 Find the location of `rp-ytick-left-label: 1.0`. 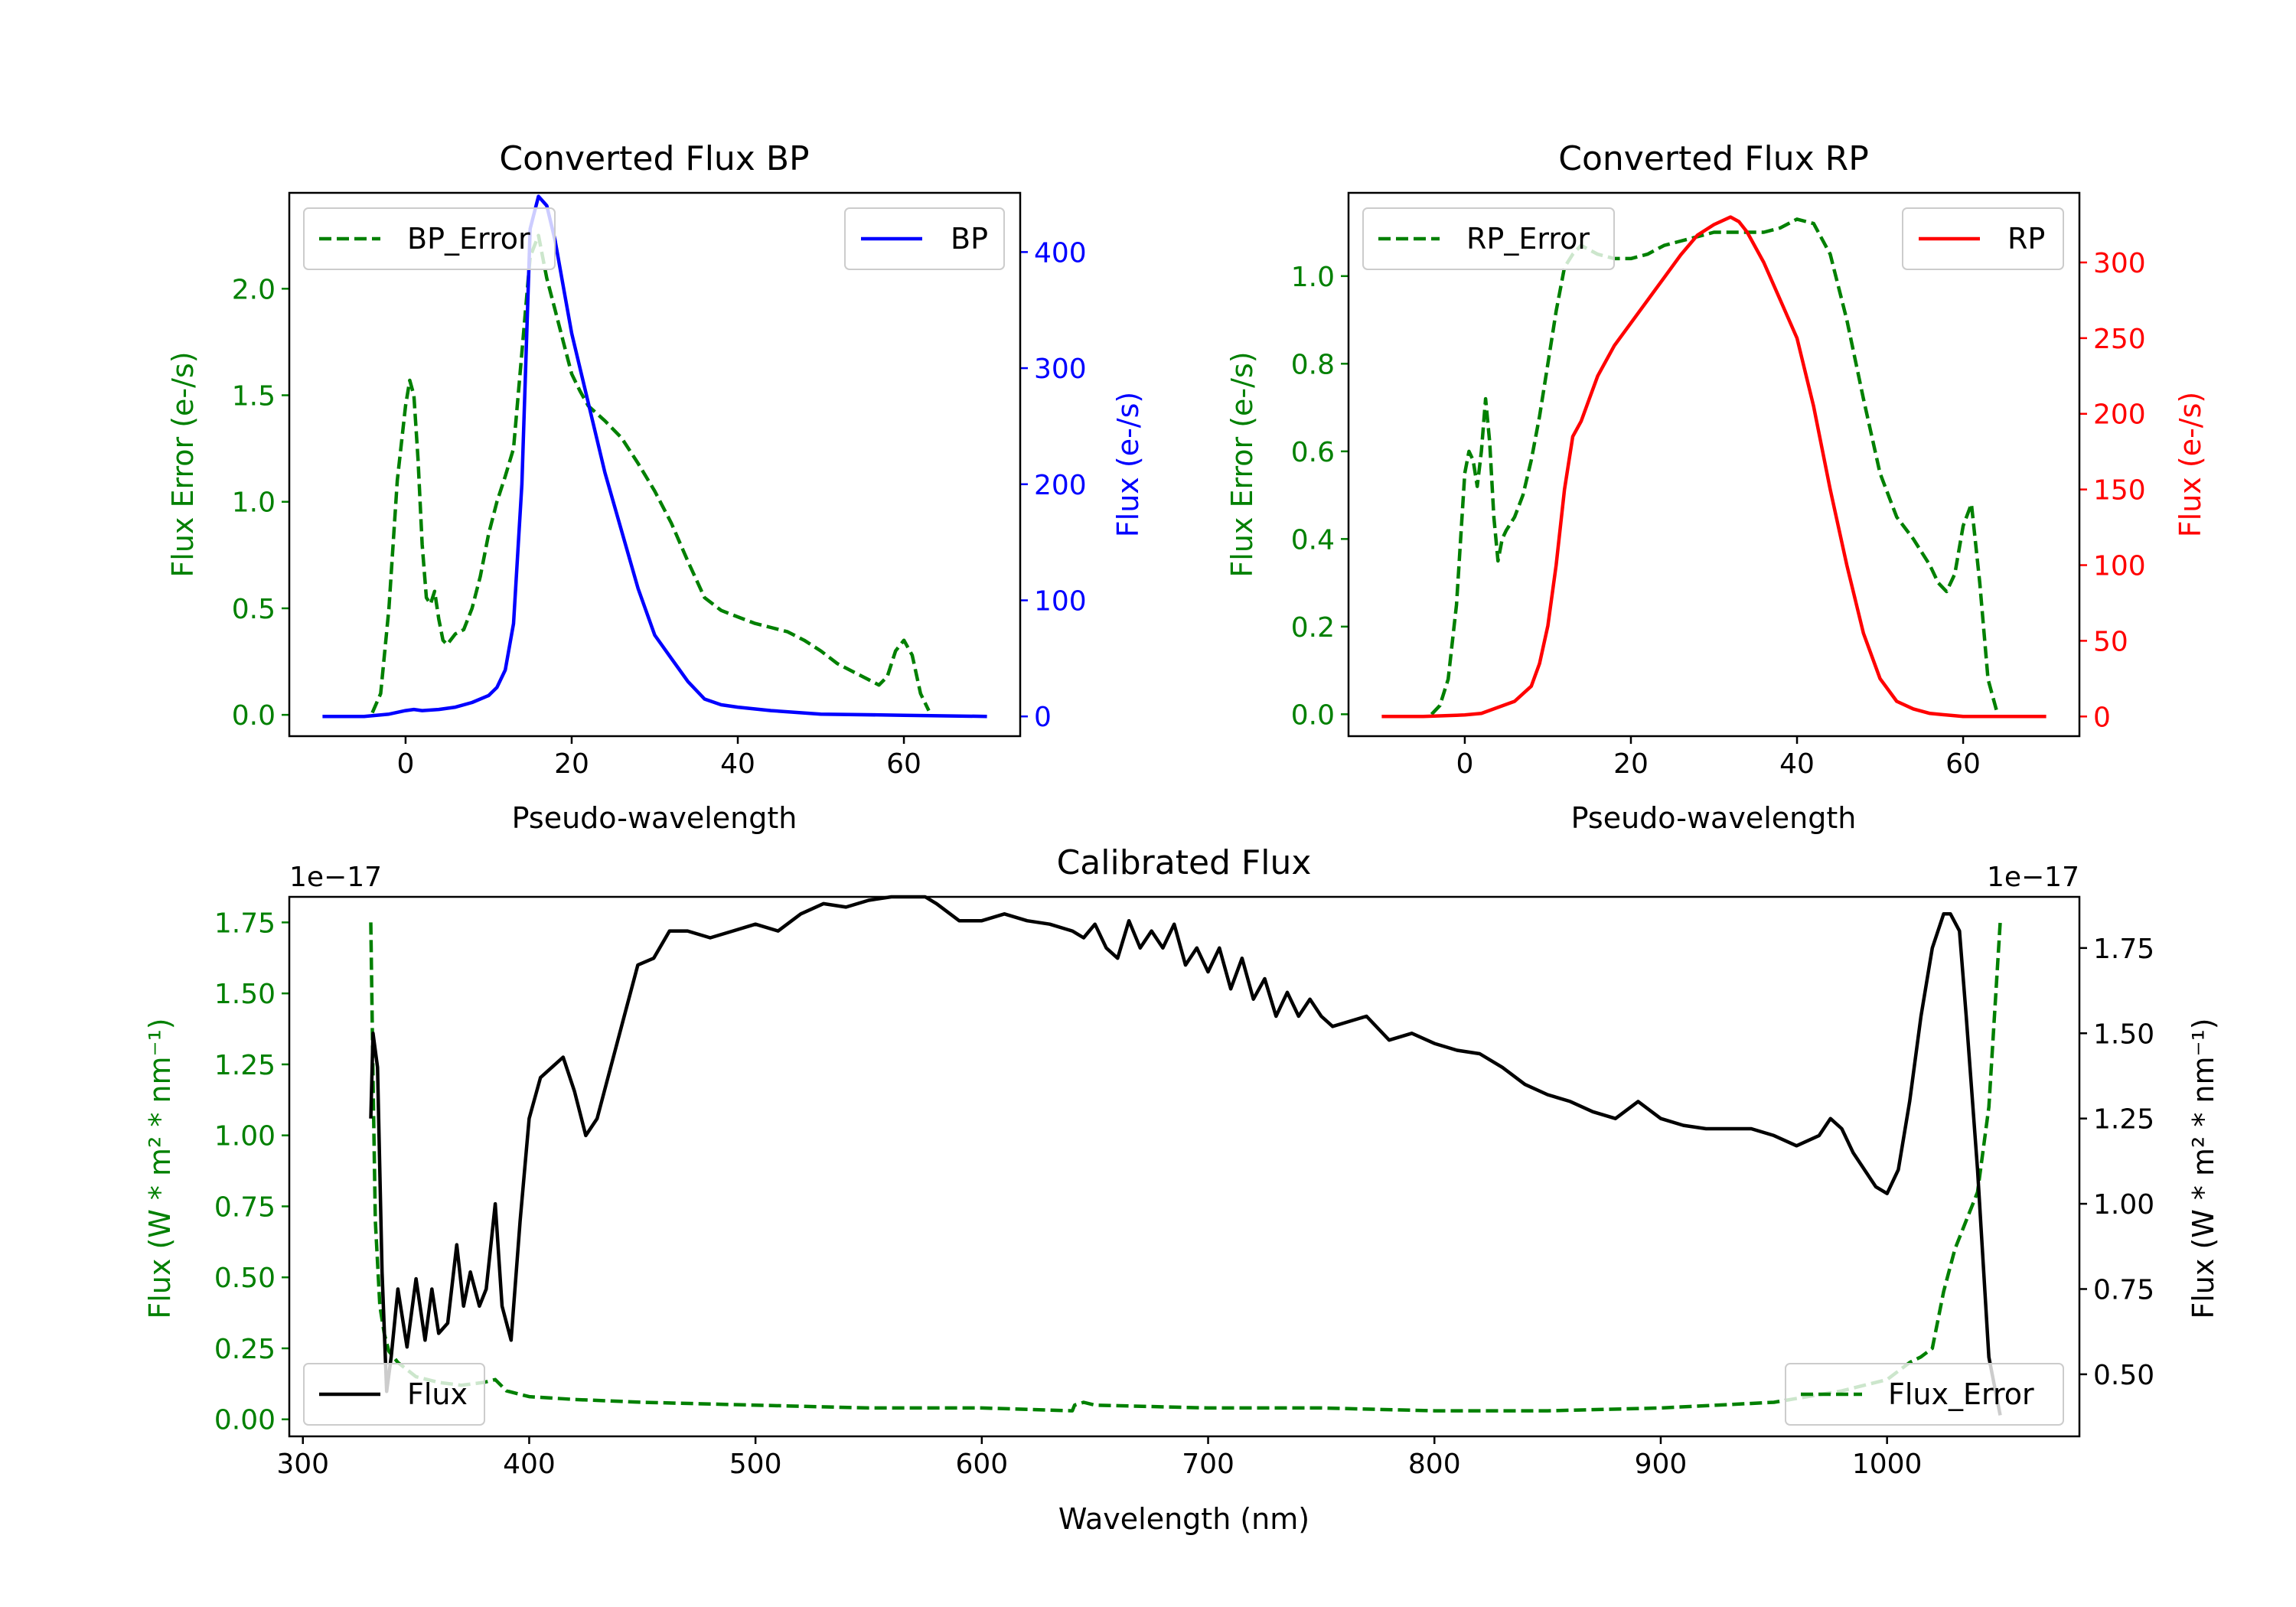

rp-ytick-left-label: 1.0 is located at coordinates (1313, 277).